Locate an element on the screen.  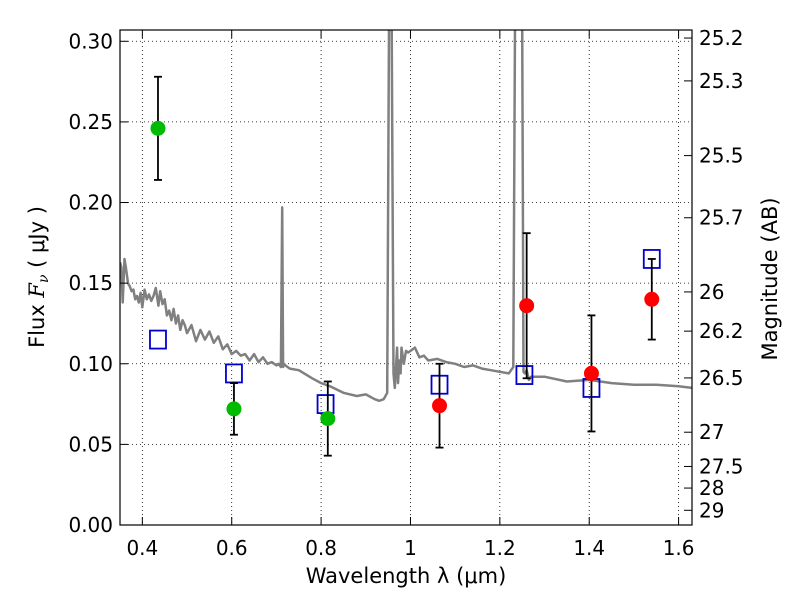
y2-tick-label: 29 is located at coordinates (711, 510).